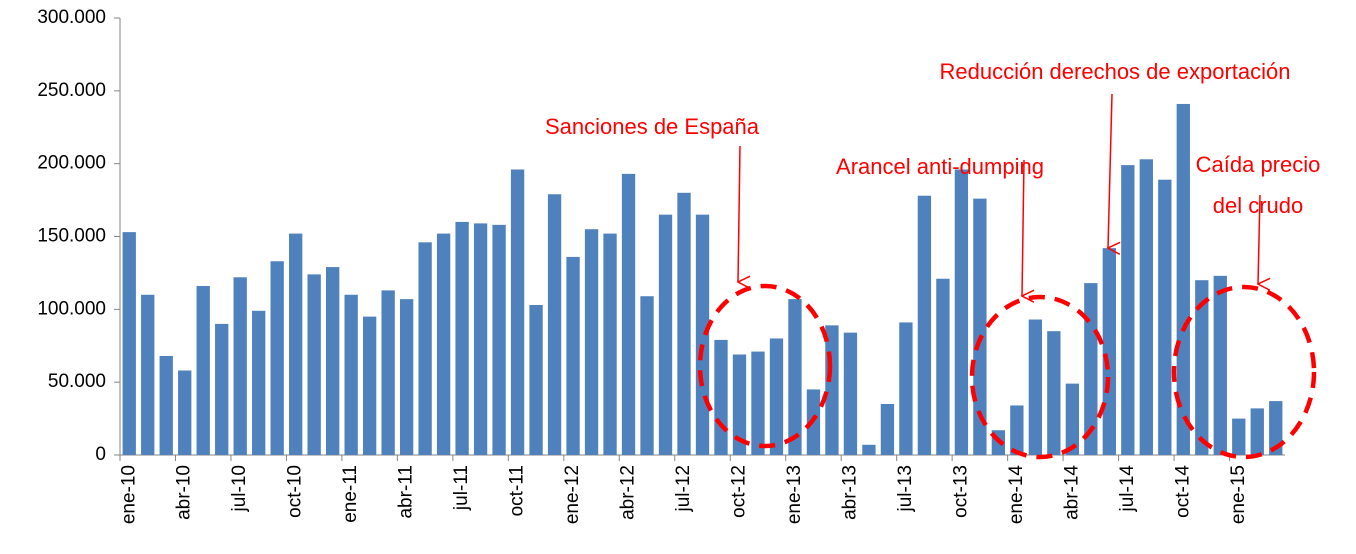 The image size is (1356, 554). What do you see at coordinates (794, 494) in the screenshot?
I see `x-tick-label: ene-13` at bounding box center [794, 494].